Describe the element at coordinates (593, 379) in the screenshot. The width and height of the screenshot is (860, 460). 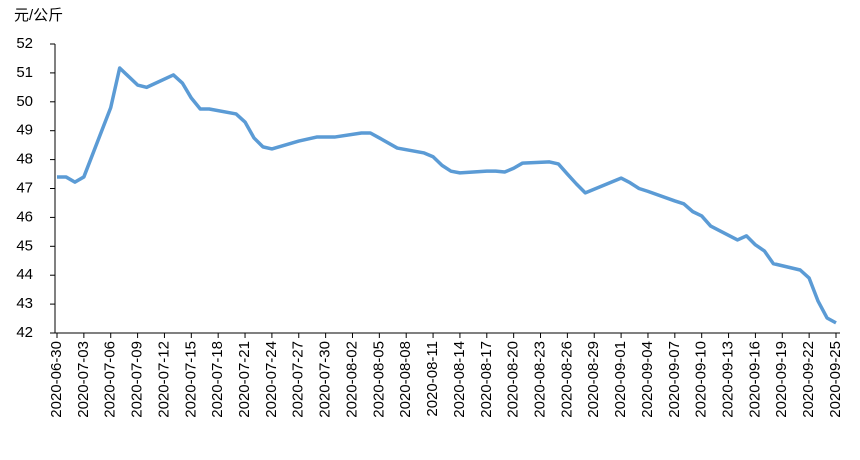
I see `x-tick-label: 2020-08-29` at that location.